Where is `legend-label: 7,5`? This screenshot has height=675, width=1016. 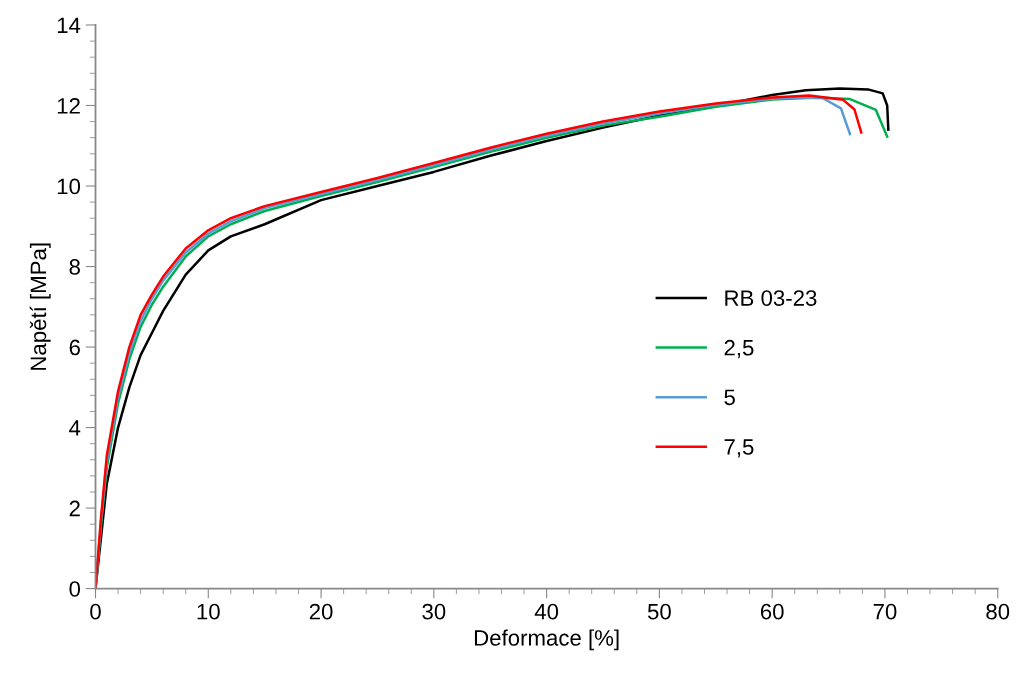
legend-label: 7,5 is located at coordinates (739, 448).